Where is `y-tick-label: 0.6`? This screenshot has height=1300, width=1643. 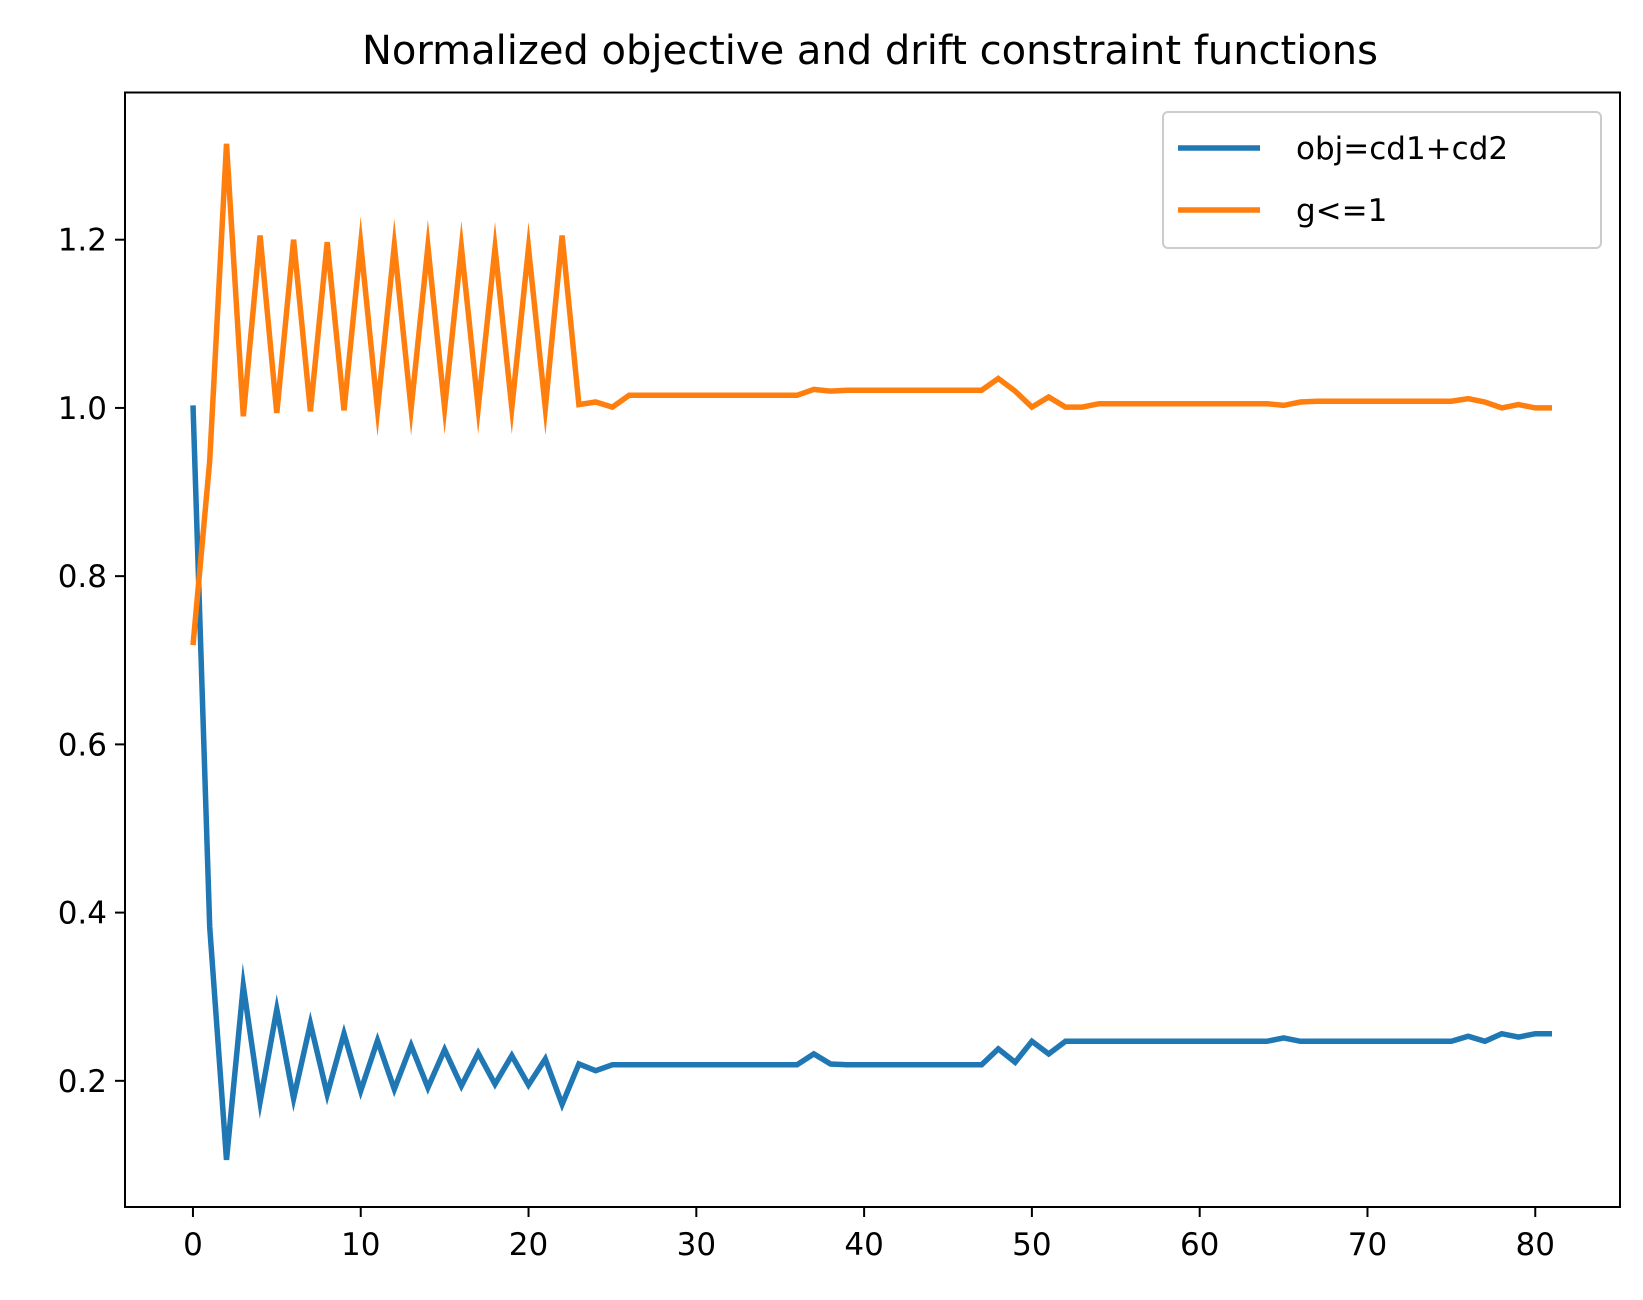
y-tick-label: 0.6 is located at coordinates (82, 745).